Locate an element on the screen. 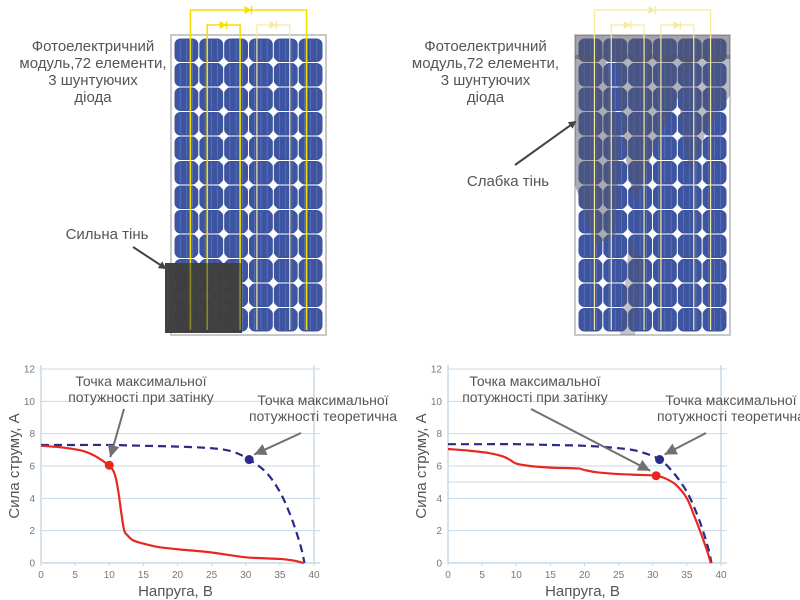 The width and height of the screenshot is (800, 600). module-label-line: Фотоелектричний is located at coordinates (93, 46).